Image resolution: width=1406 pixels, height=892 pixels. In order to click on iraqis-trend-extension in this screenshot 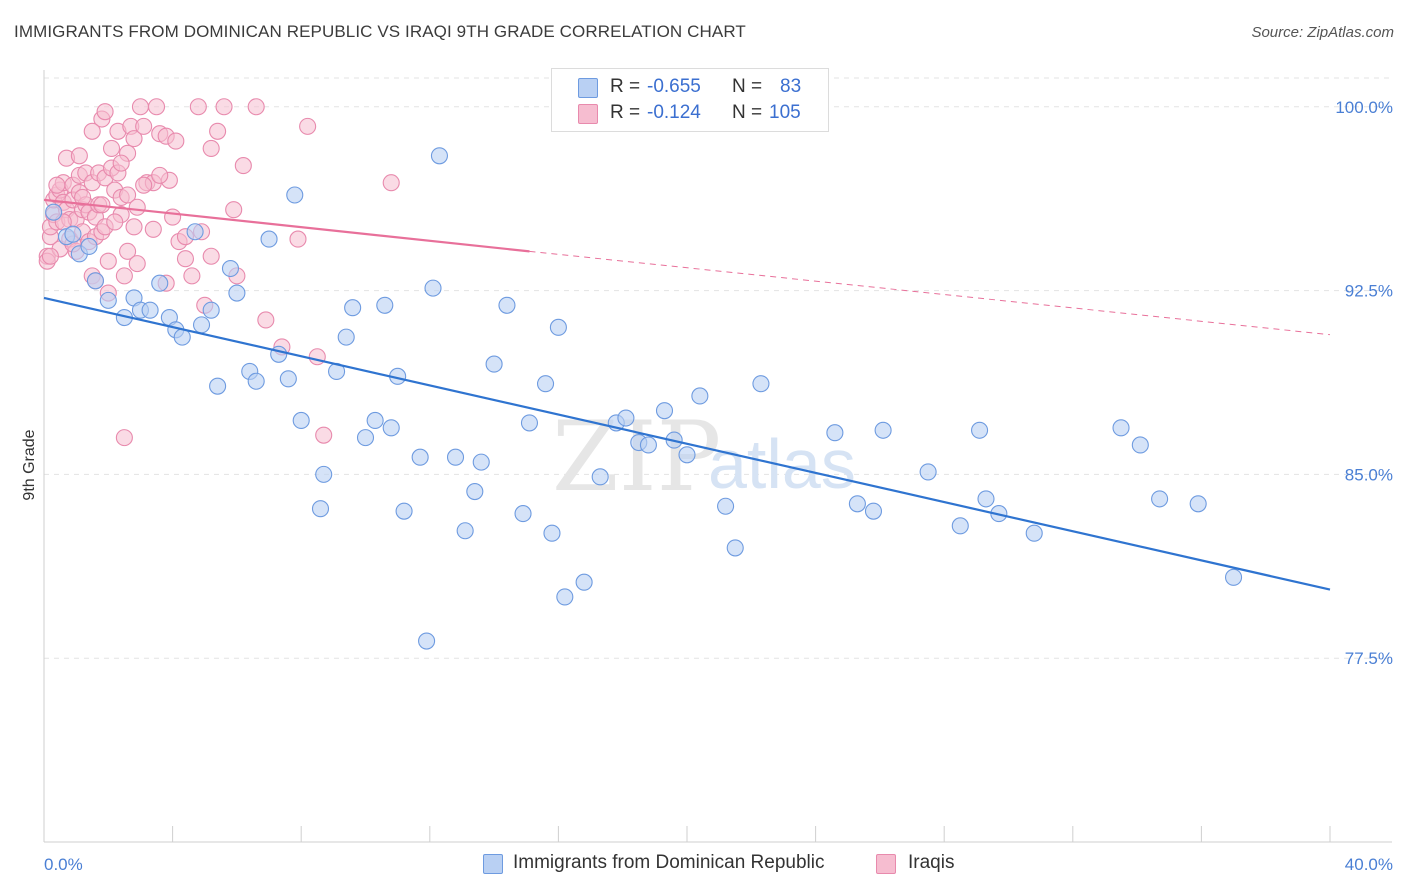, I will do `click(930, 293)`.